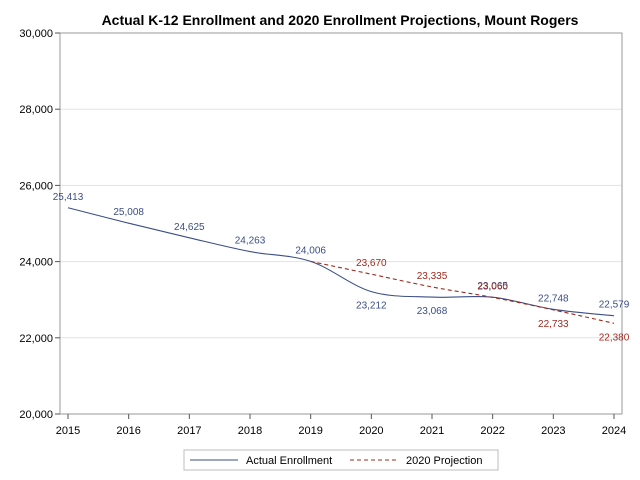 The image size is (640, 480). Describe the element at coordinates (128, 212) in the screenshot. I see `actual-data-label: 25,008` at that location.